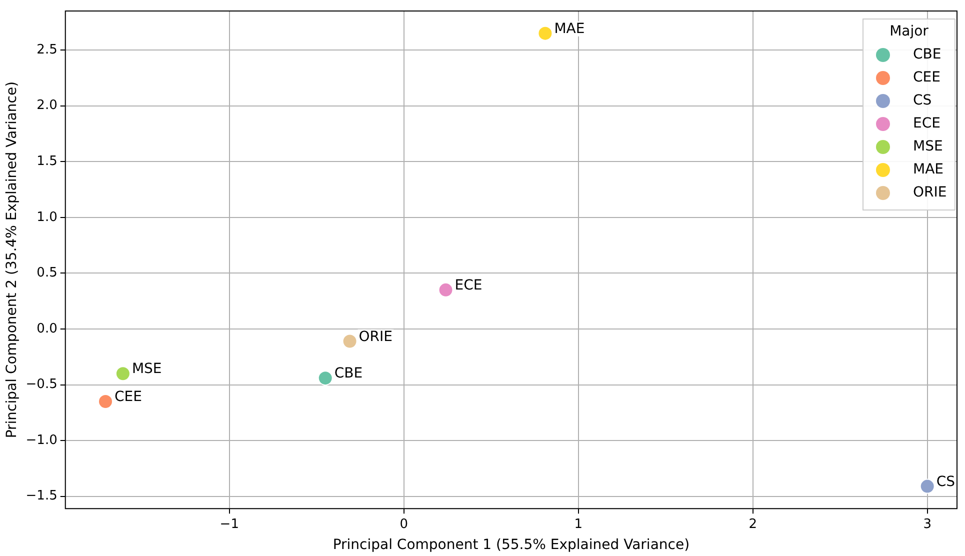 This screenshot has width=965, height=556. What do you see at coordinates (42, 384) in the screenshot?
I see `y-tick-label: −0.5` at bounding box center [42, 384].